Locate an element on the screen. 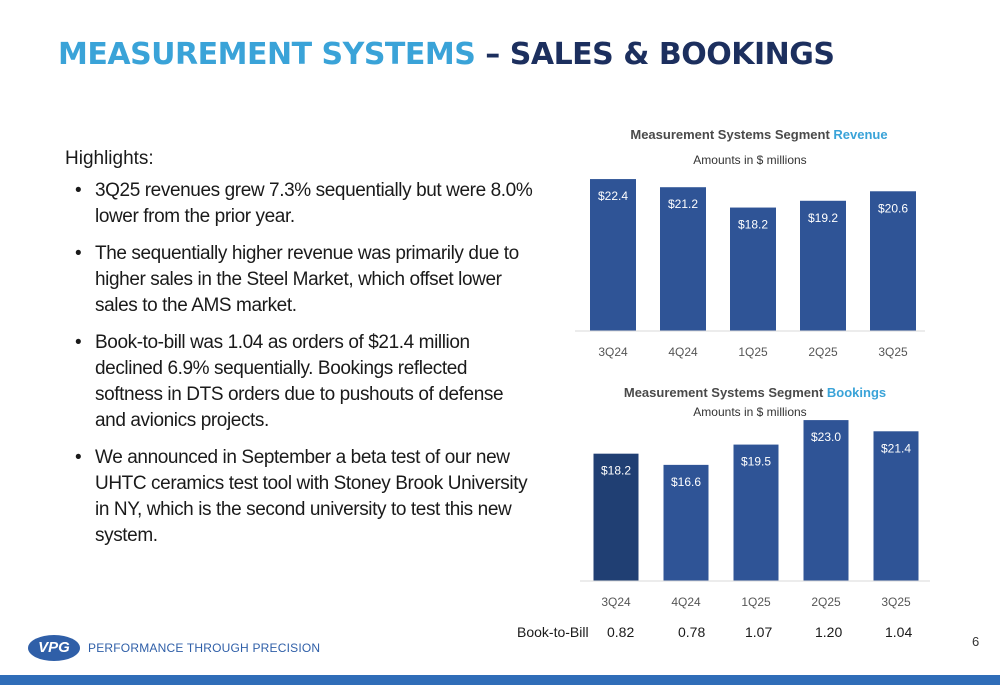 The height and width of the screenshot is (685, 1000). page-title: MEASUREMENT SYSTEMS – SALES & BOOKINGS is located at coordinates (446, 54).